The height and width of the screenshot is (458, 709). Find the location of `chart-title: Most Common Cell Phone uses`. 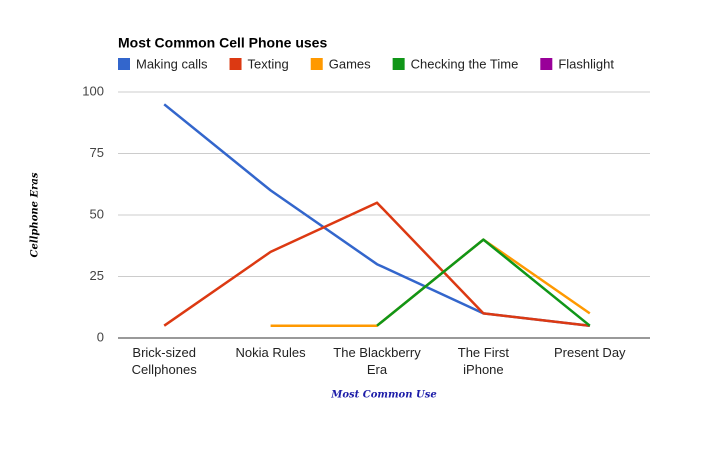

chart-title: Most Common Cell Phone uses is located at coordinates (222, 43).